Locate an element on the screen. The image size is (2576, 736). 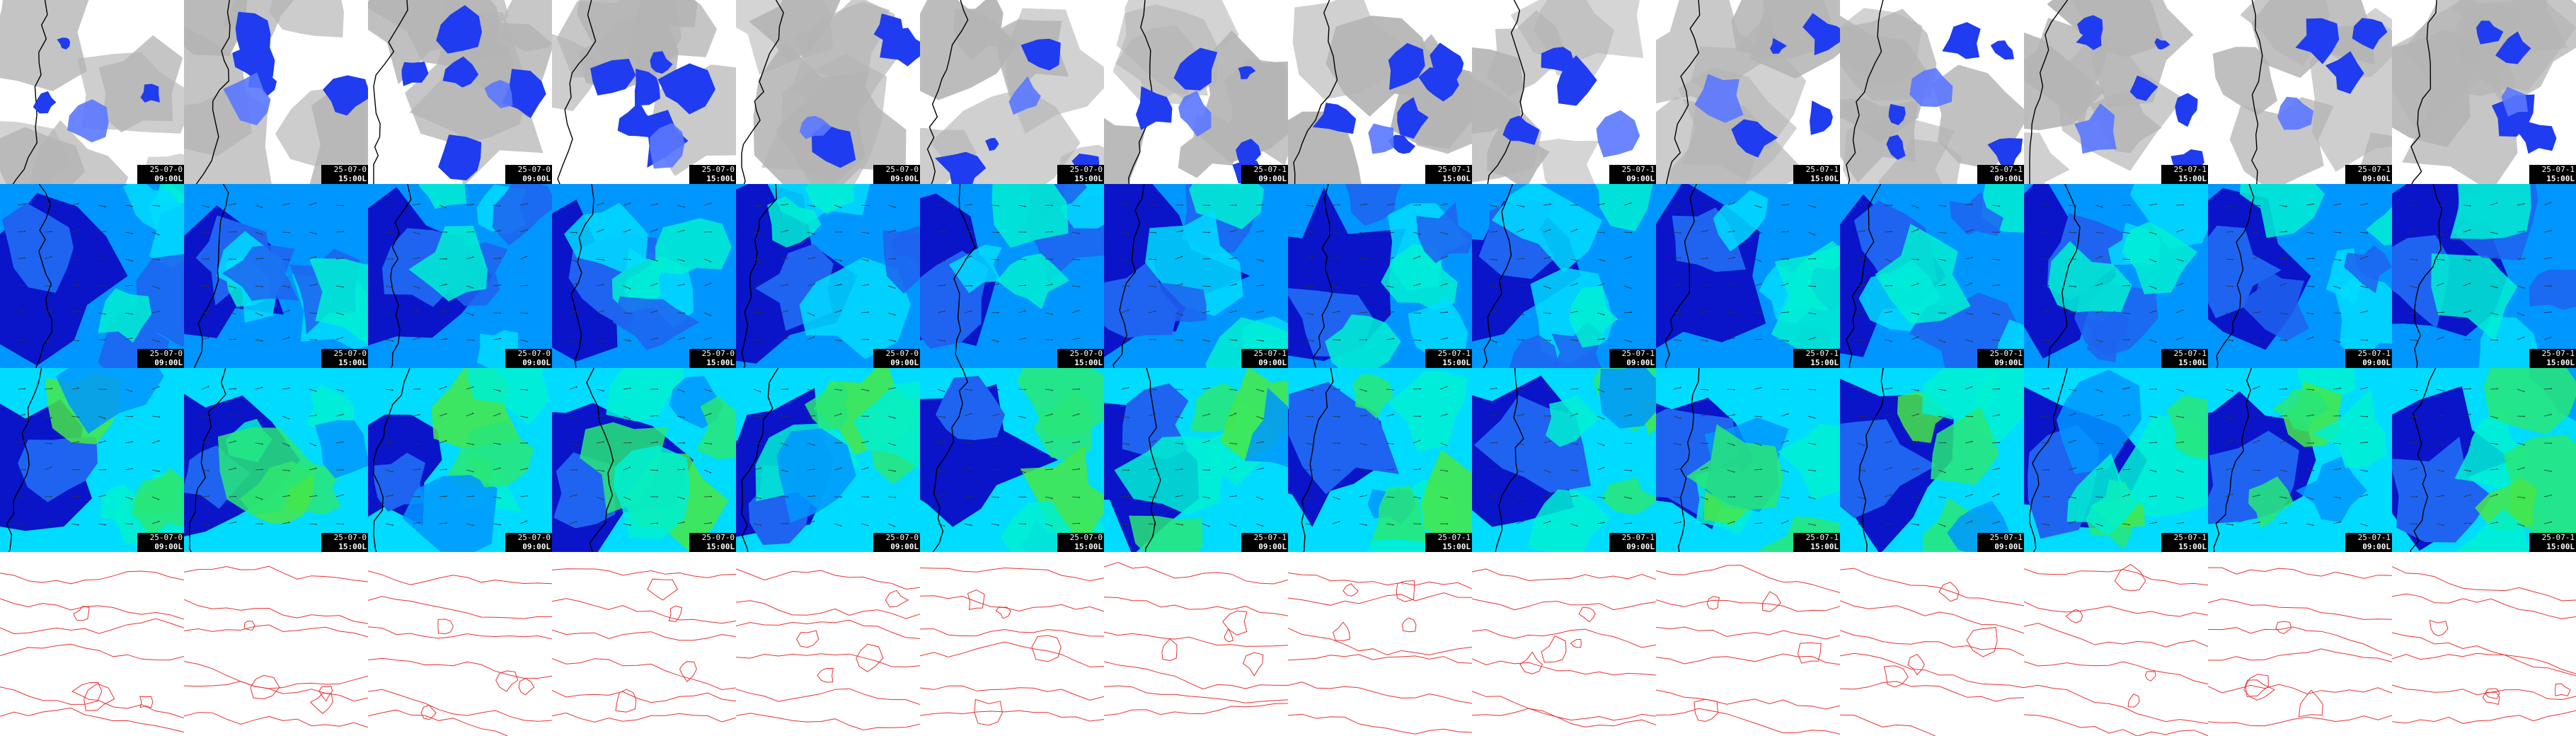
thumbnail-cloud-precip-2: 25-07-0 15:00L is located at coordinates (276, 92).